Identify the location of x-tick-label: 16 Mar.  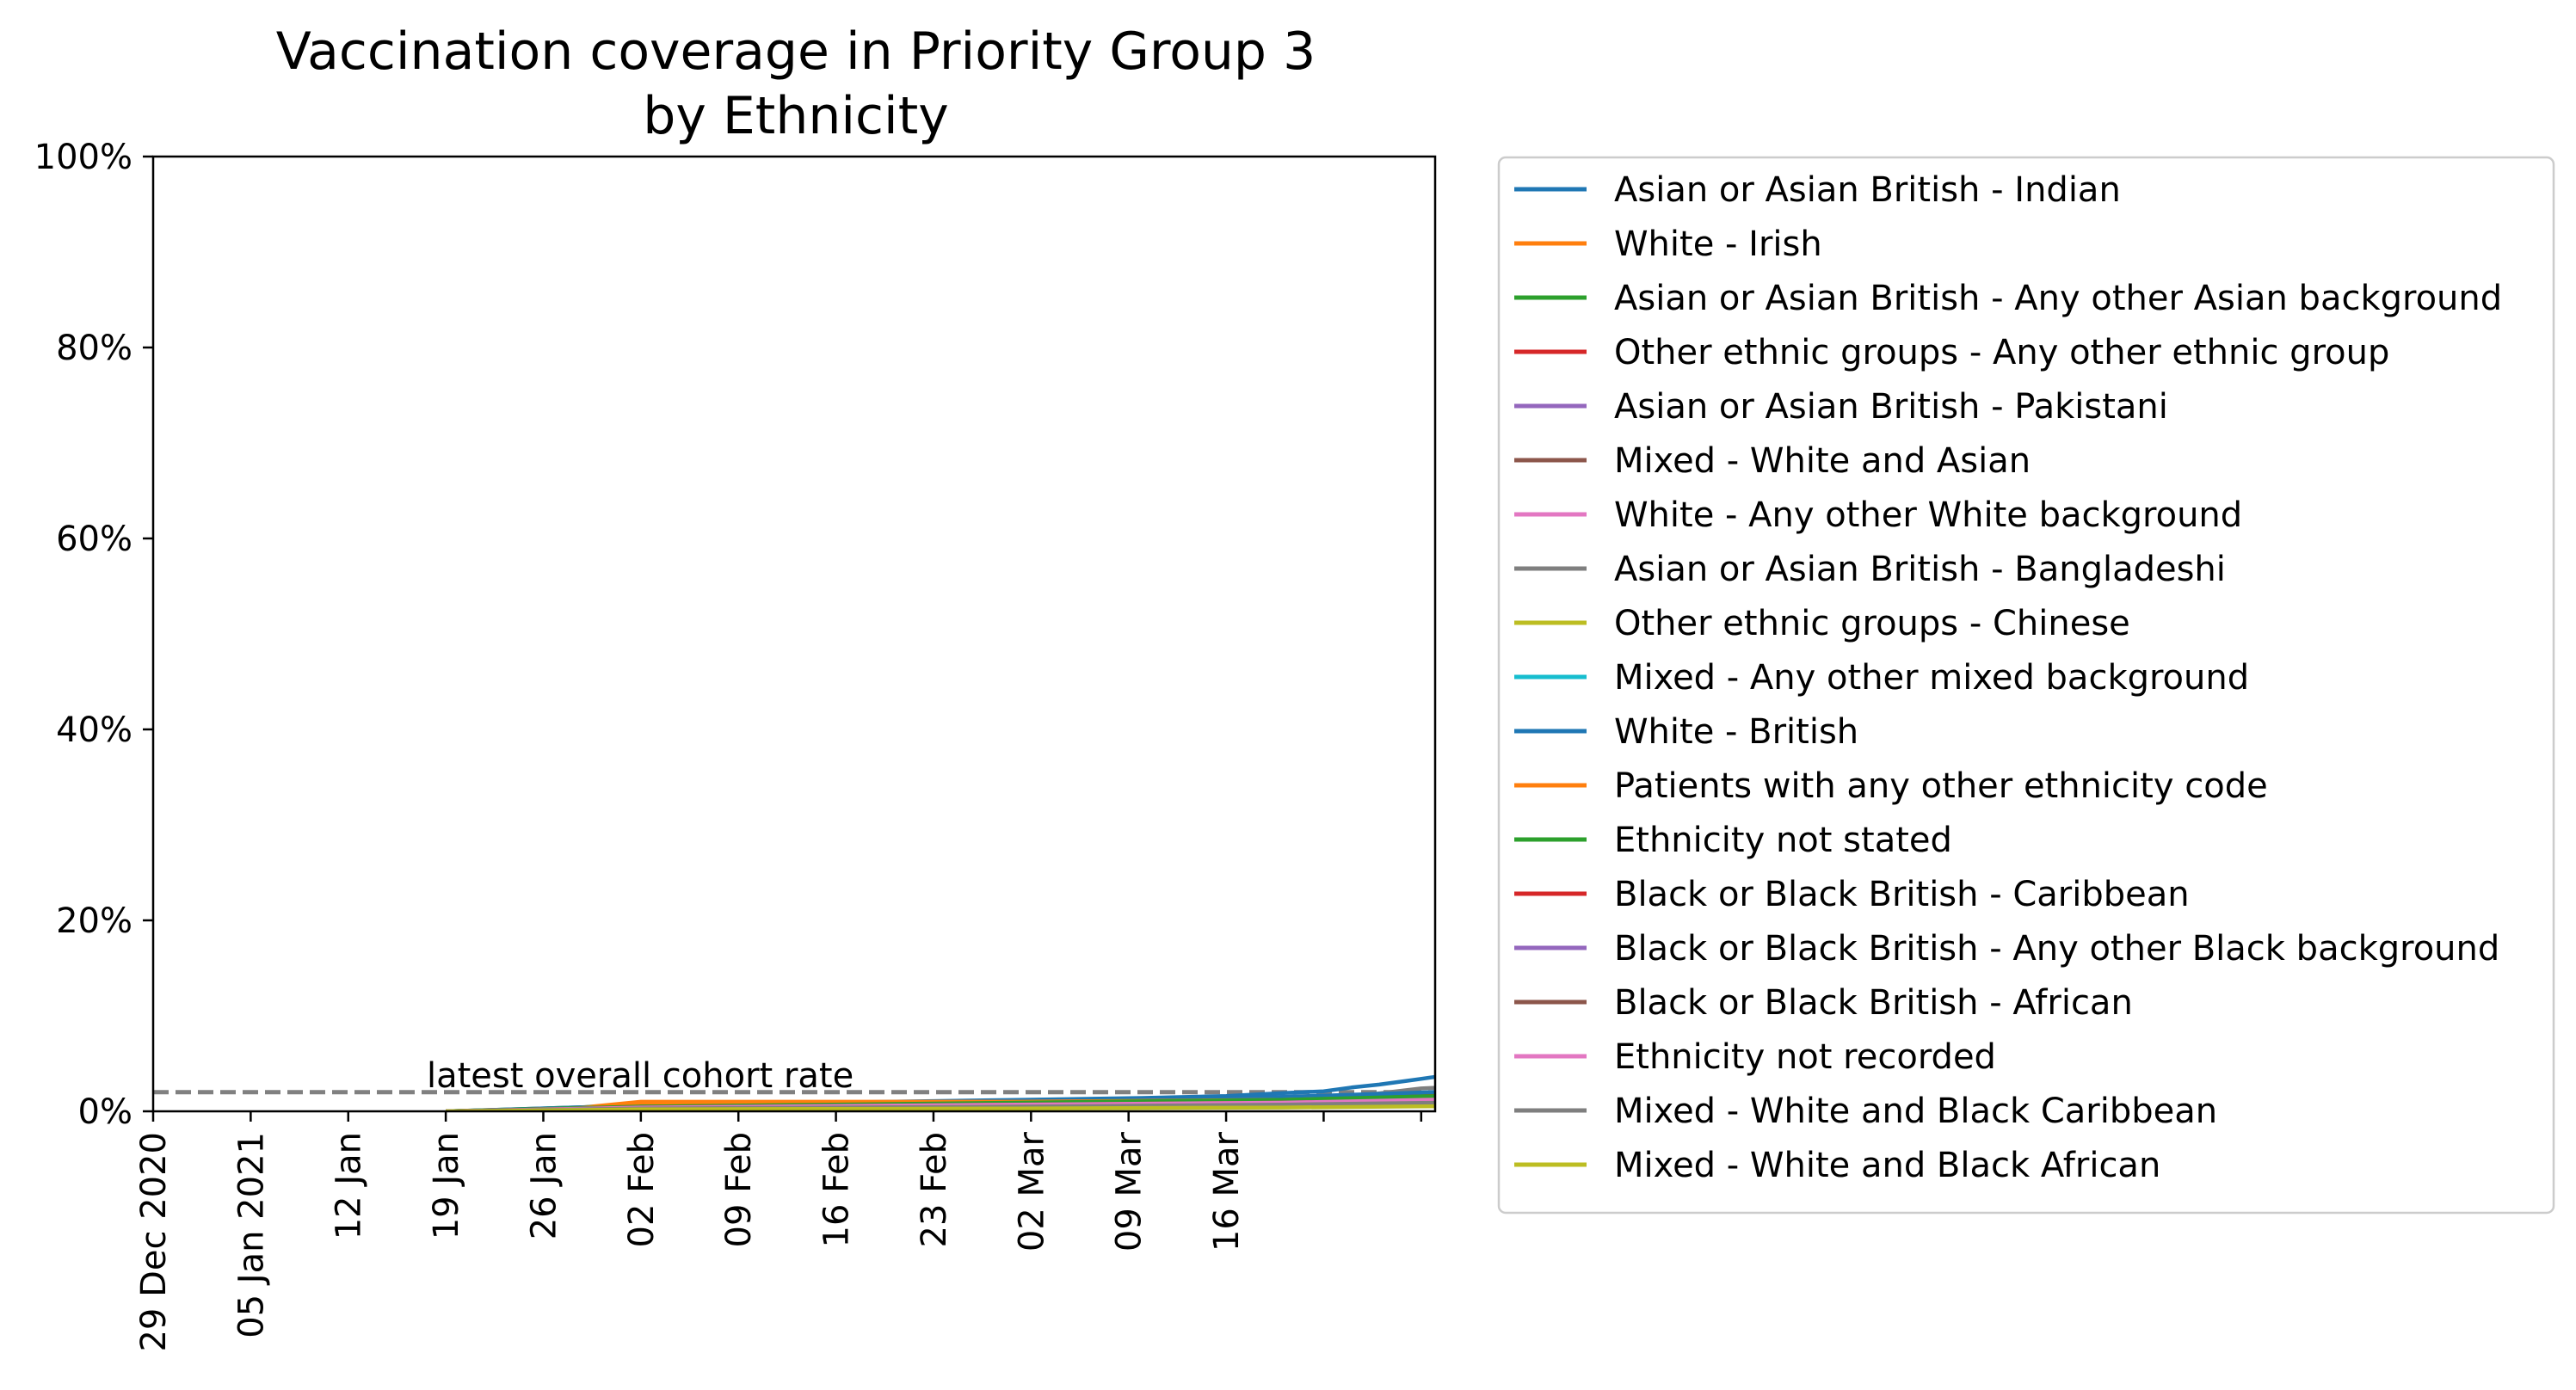
(1227, 1191).